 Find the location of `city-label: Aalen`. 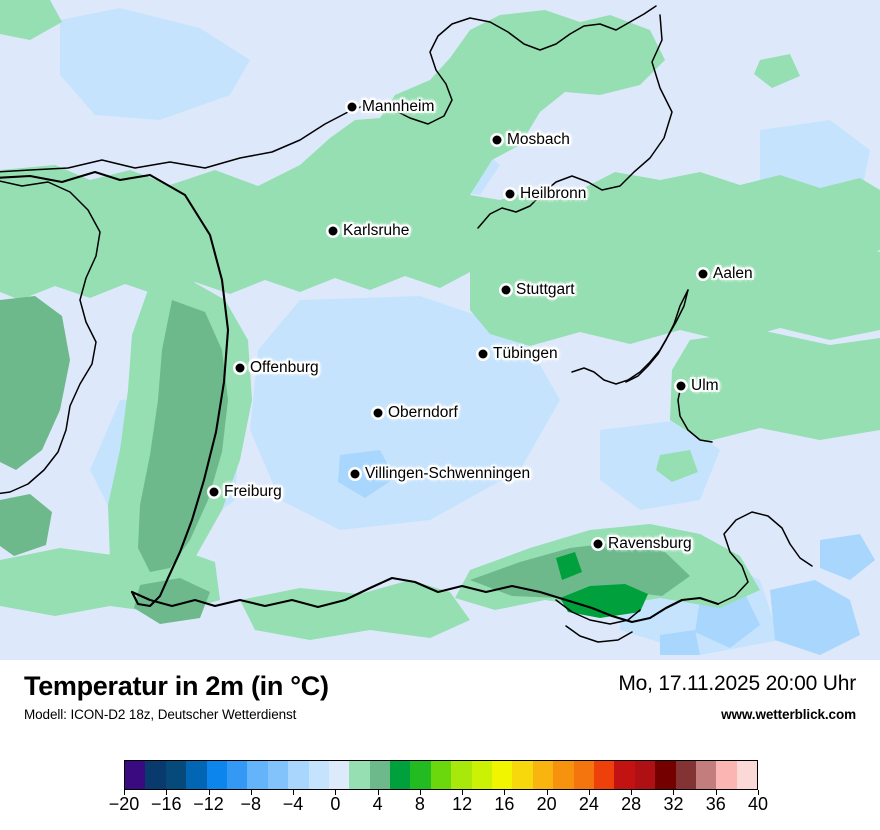

city-label: Aalen is located at coordinates (733, 273).